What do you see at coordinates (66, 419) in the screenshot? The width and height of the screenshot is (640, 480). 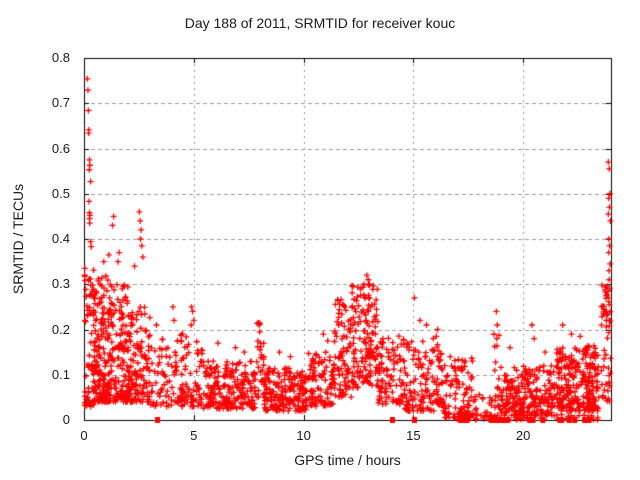 I see `y-tick-label: 0` at bounding box center [66, 419].